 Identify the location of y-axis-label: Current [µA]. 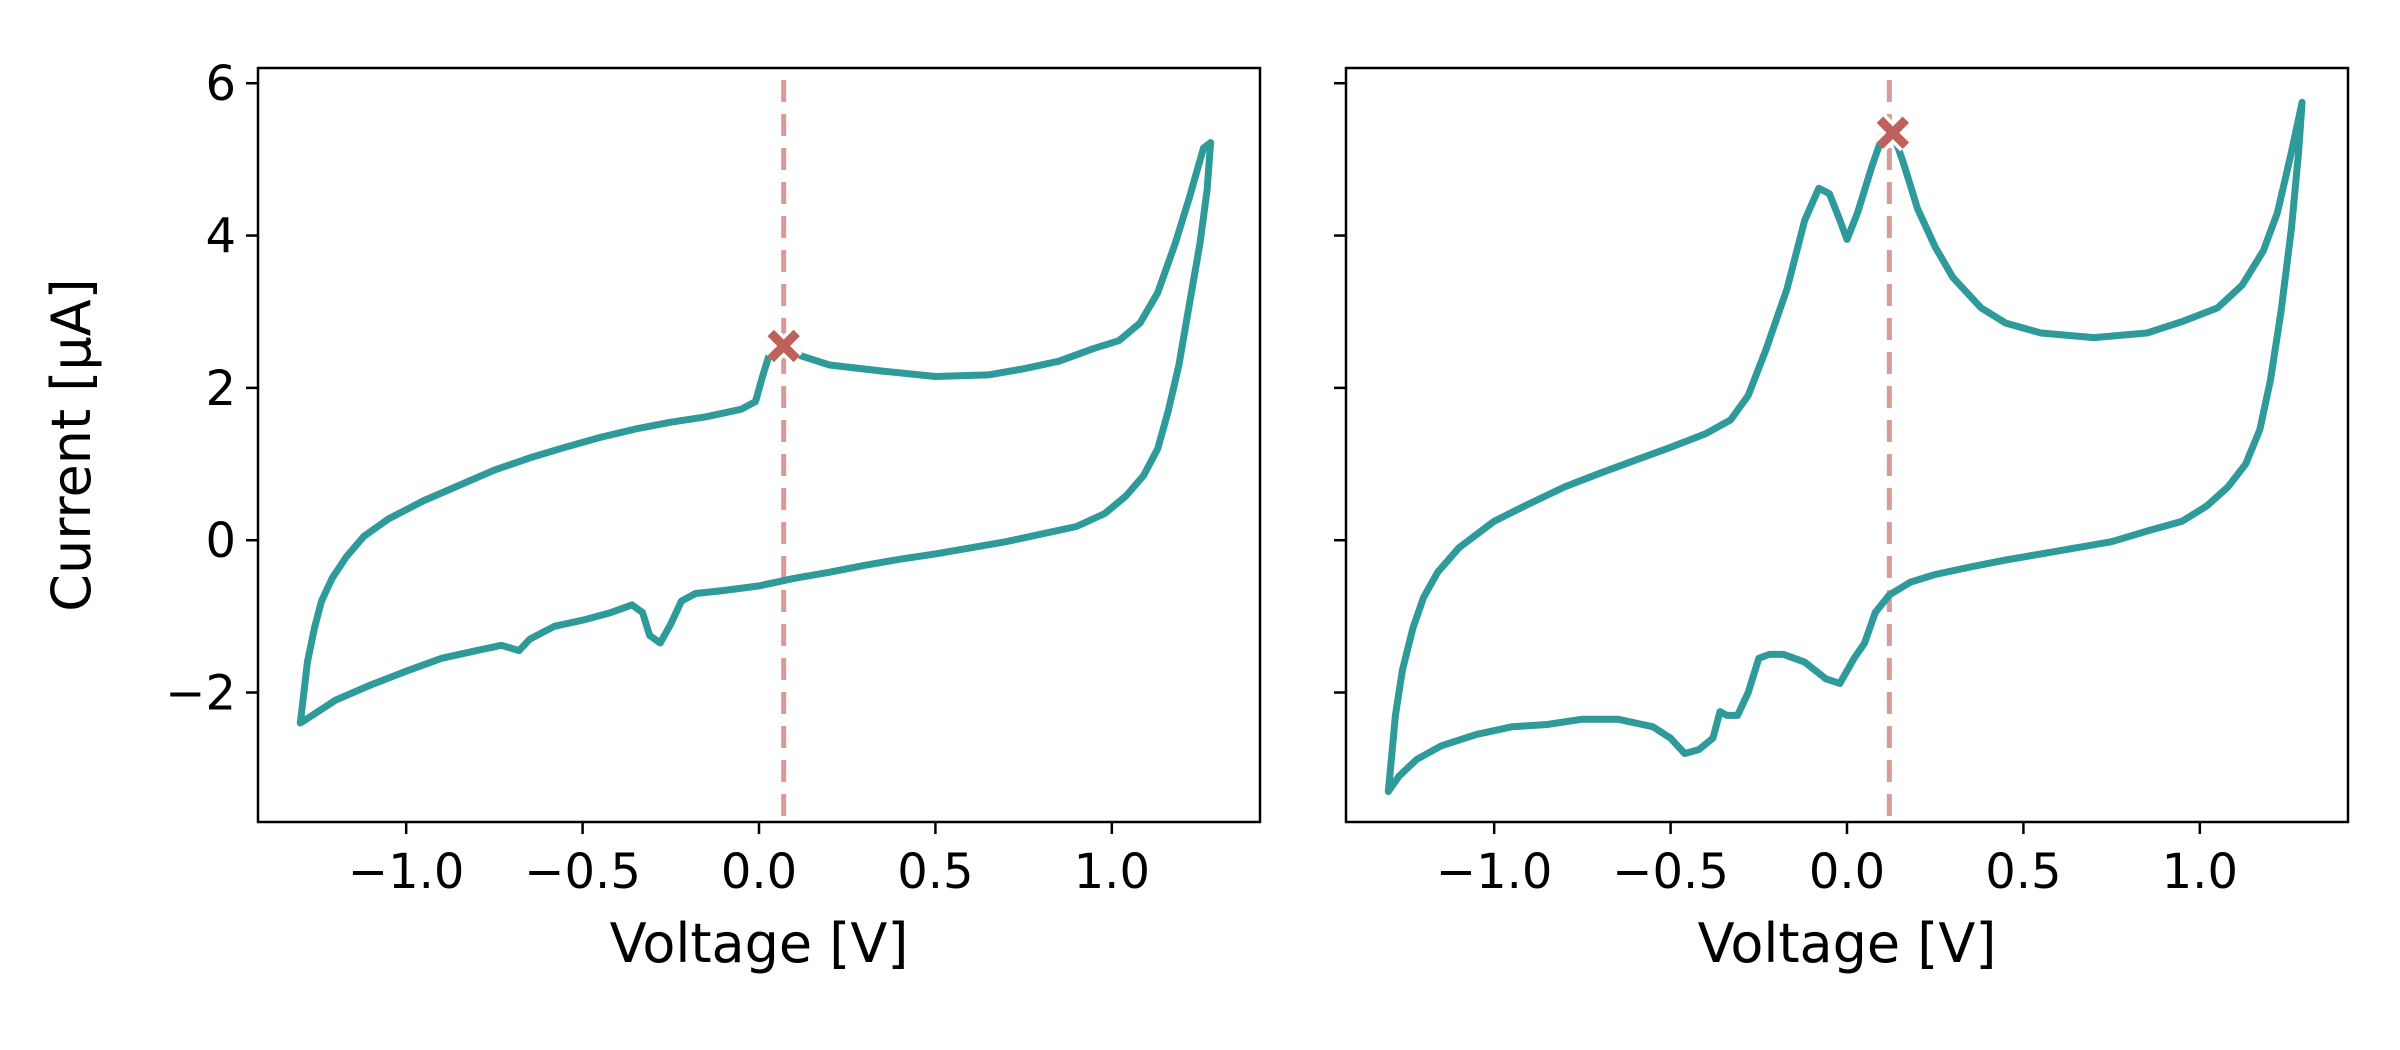
(71, 444).